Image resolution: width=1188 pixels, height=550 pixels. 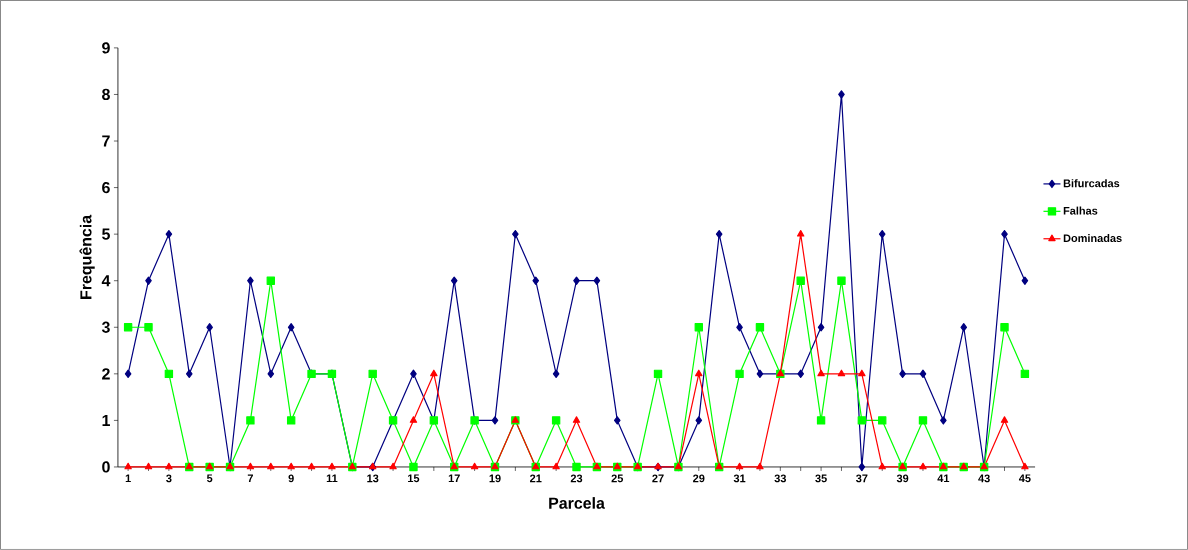 What do you see at coordinates (106, 141) in the screenshot?
I see `y-tick-label: 7` at bounding box center [106, 141].